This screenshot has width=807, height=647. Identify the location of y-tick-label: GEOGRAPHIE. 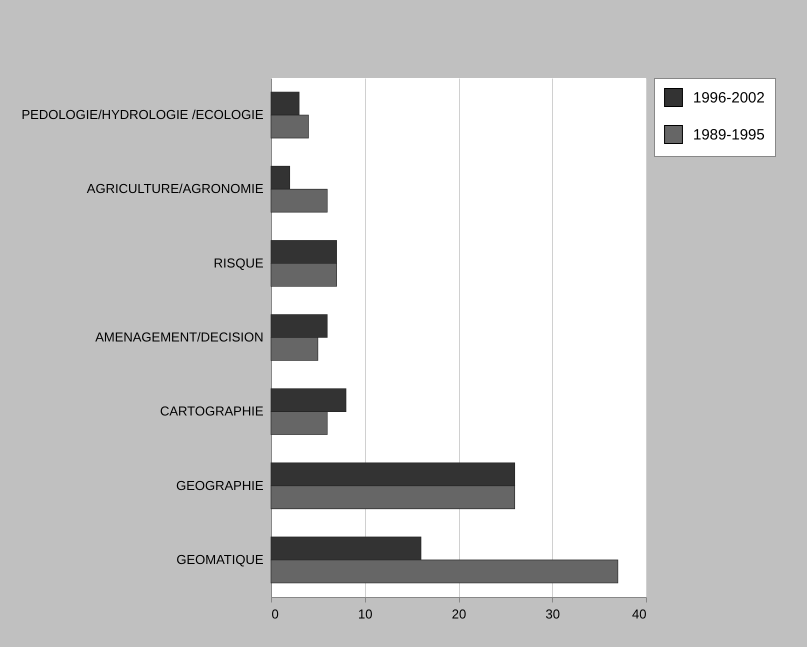
(220, 485).